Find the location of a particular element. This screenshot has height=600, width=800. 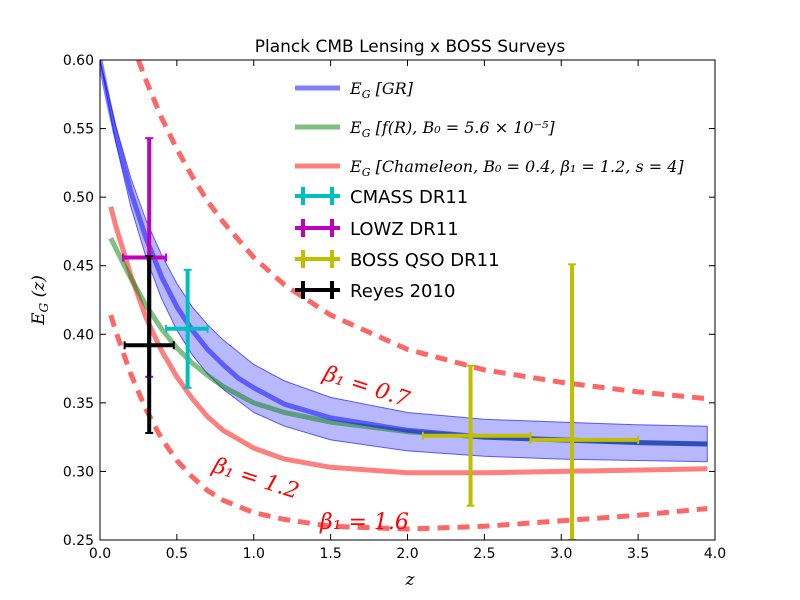

legend-label: CMASS DR11 is located at coordinates (409, 197).